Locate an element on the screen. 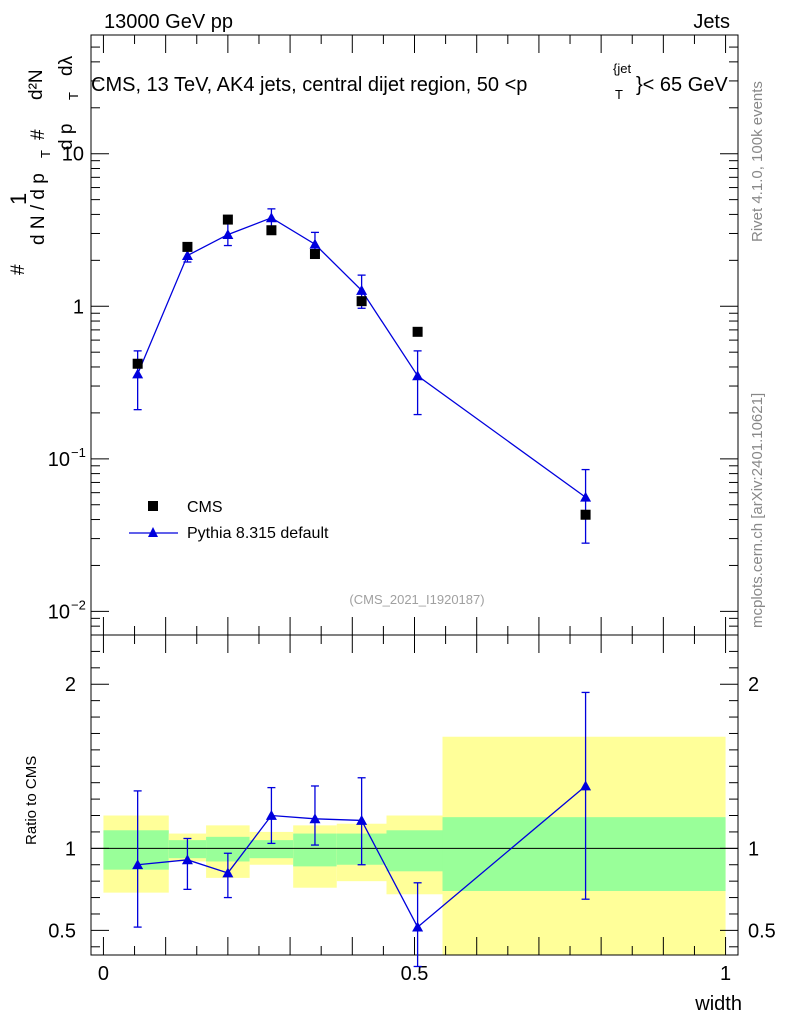 The height and width of the screenshot is (1024, 786). ratio-y-axis-label: Ratio to CMS is located at coordinates (31, 800).